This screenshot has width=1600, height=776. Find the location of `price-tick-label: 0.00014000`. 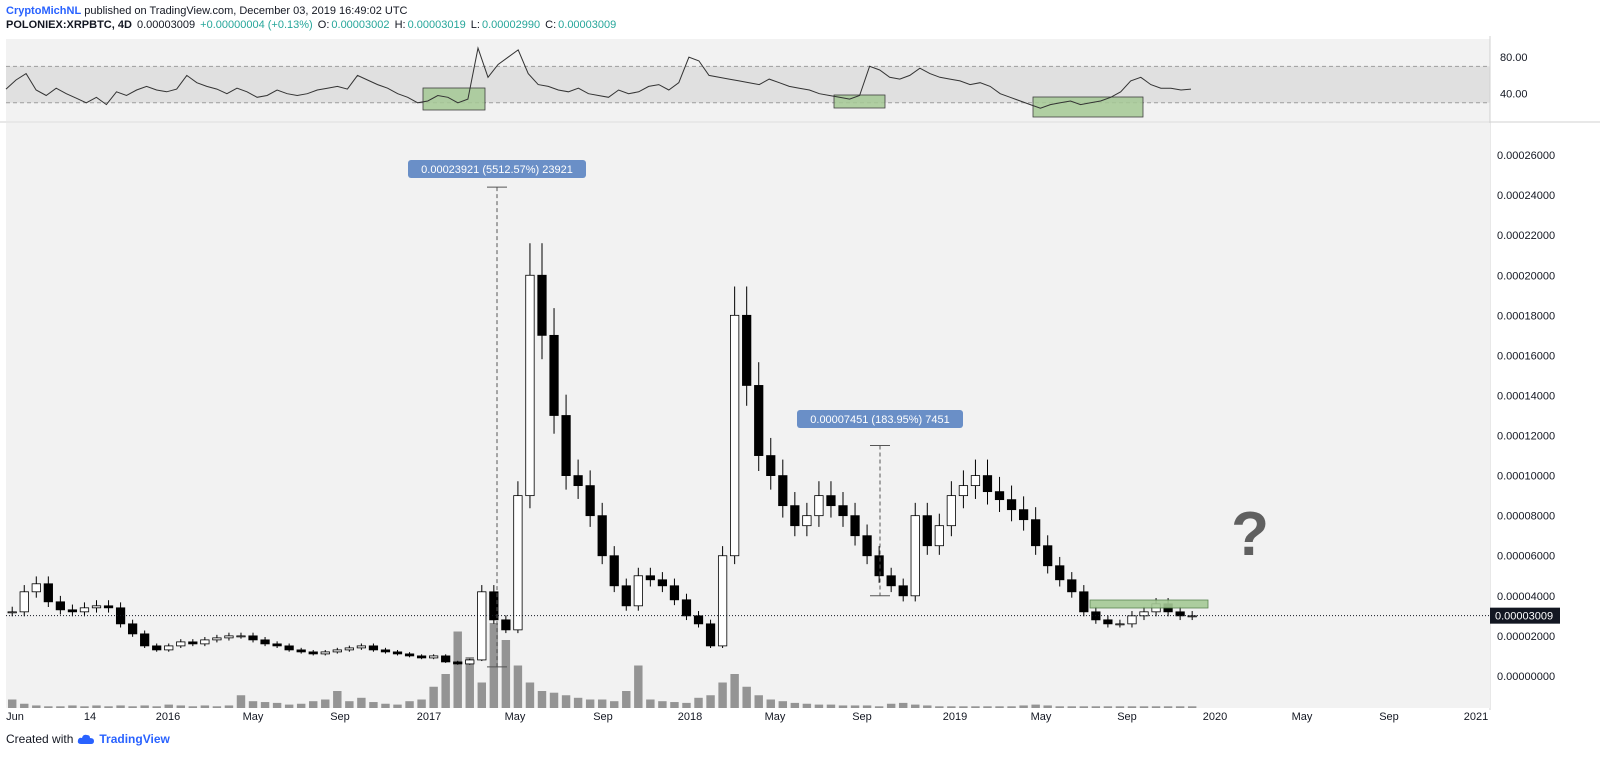

price-tick-label: 0.00014000 is located at coordinates (1526, 396).